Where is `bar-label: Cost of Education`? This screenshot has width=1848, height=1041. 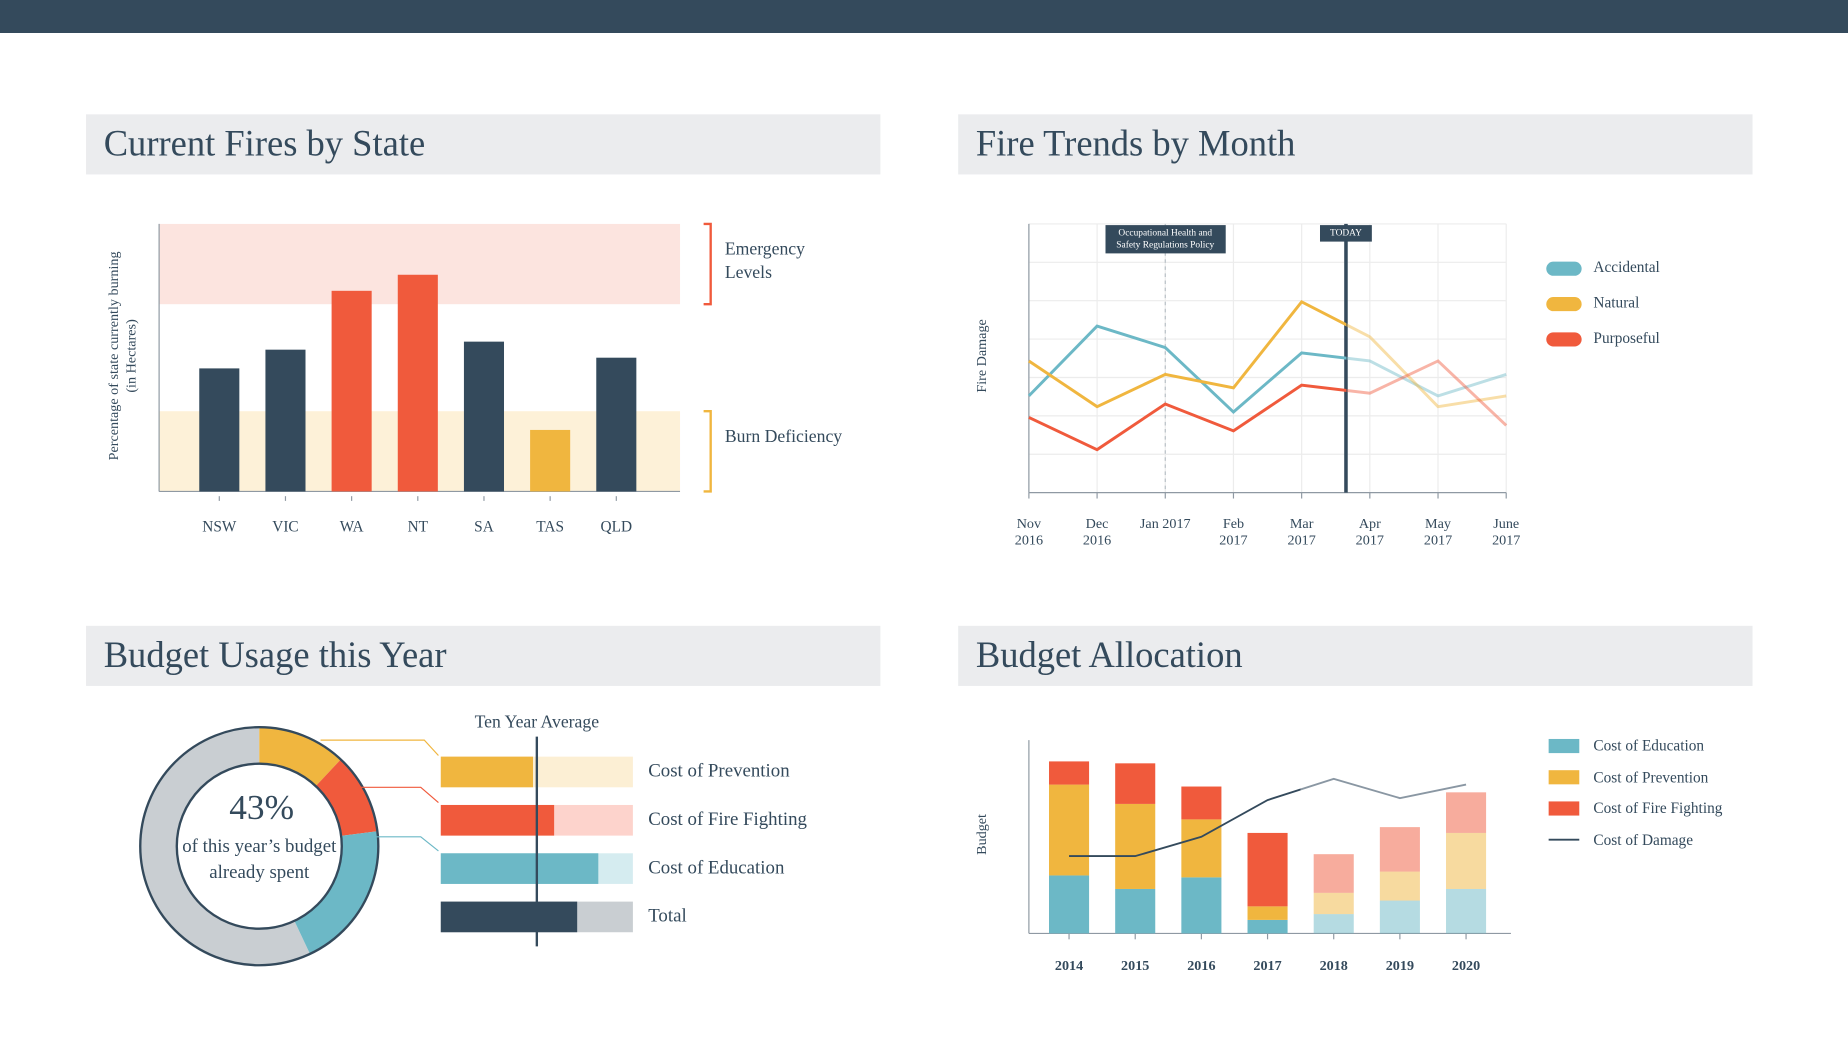 bar-label: Cost of Education is located at coordinates (716, 868).